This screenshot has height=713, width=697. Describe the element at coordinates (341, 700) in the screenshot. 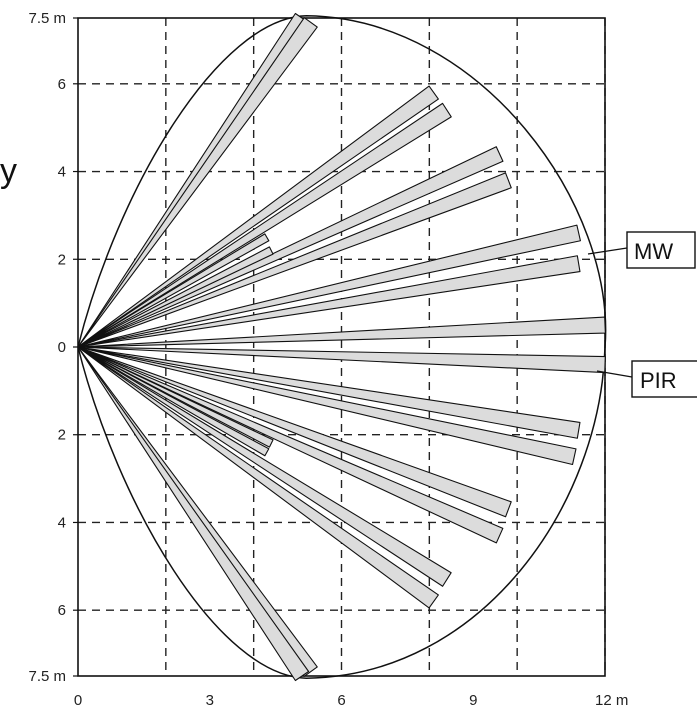

I see `x-tick-label: 6` at that location.